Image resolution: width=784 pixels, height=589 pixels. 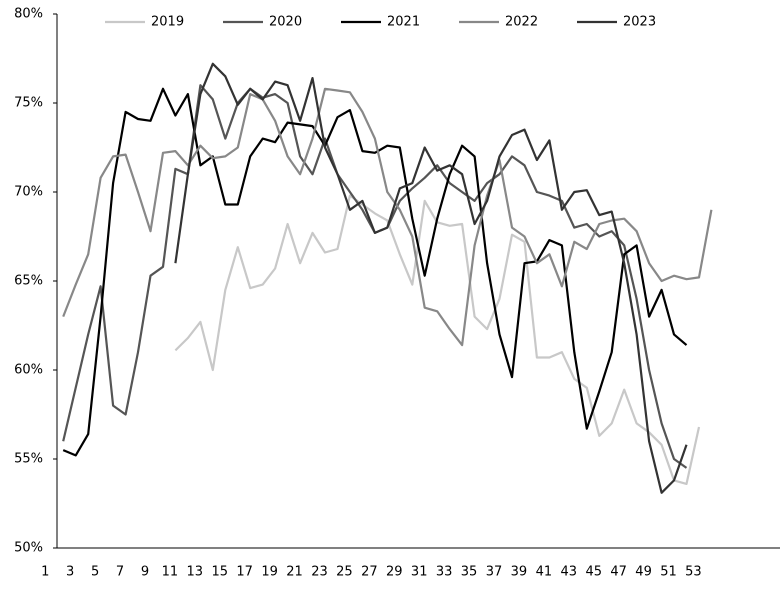 What do you see at coordinates (28, 103) in the screenshot?
I see `y-tick-label: 75%` at bounding box center [28, 103].